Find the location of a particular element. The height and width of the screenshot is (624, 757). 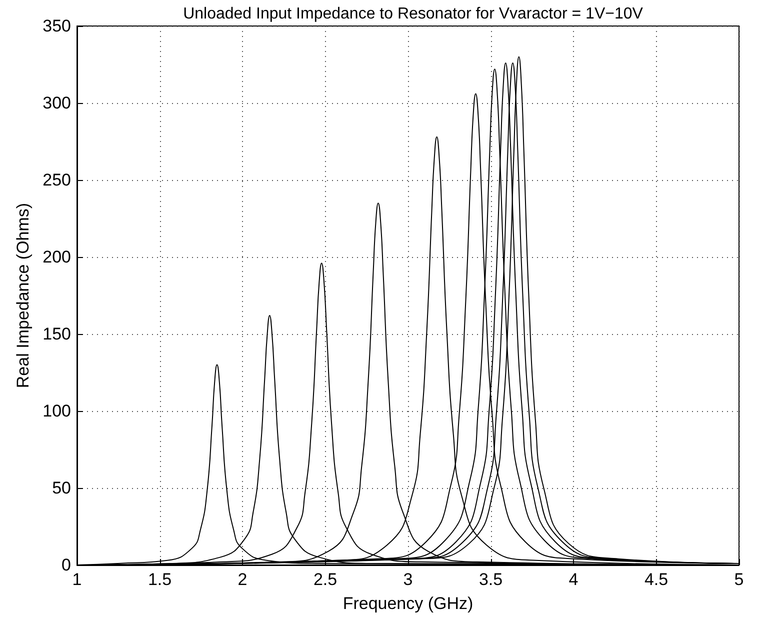

y-tick-label: 50 is located at coordinates (61, 488).